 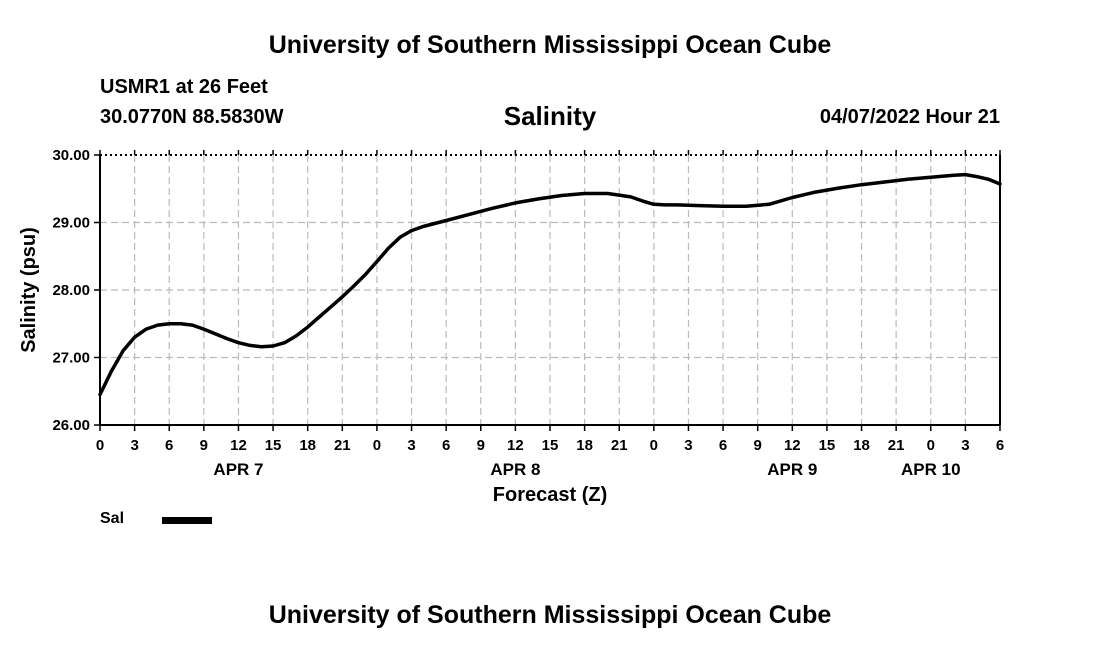 What do you see at coordinates (71, 155) in the screenshot?
I see `y-tick-label: 30.00` at bounding box center [71, 155].